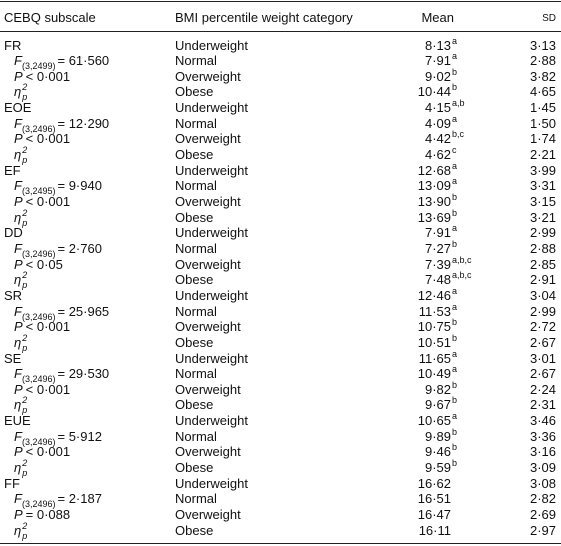  Describe the element at coordinates (434, 499) in the screenshot. I see `mean: 16·51` at that location.